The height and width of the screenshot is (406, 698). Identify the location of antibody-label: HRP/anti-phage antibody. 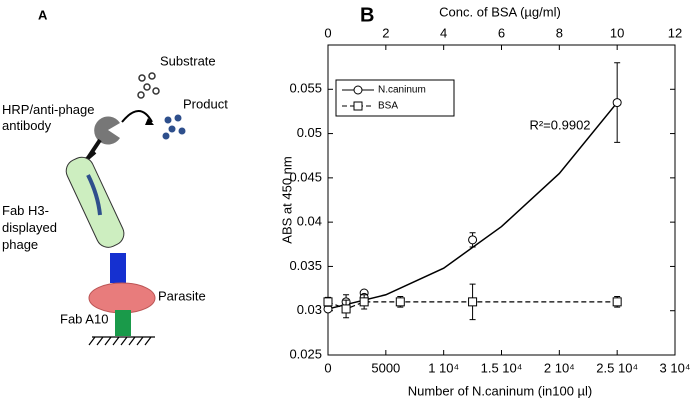
(48, 117).